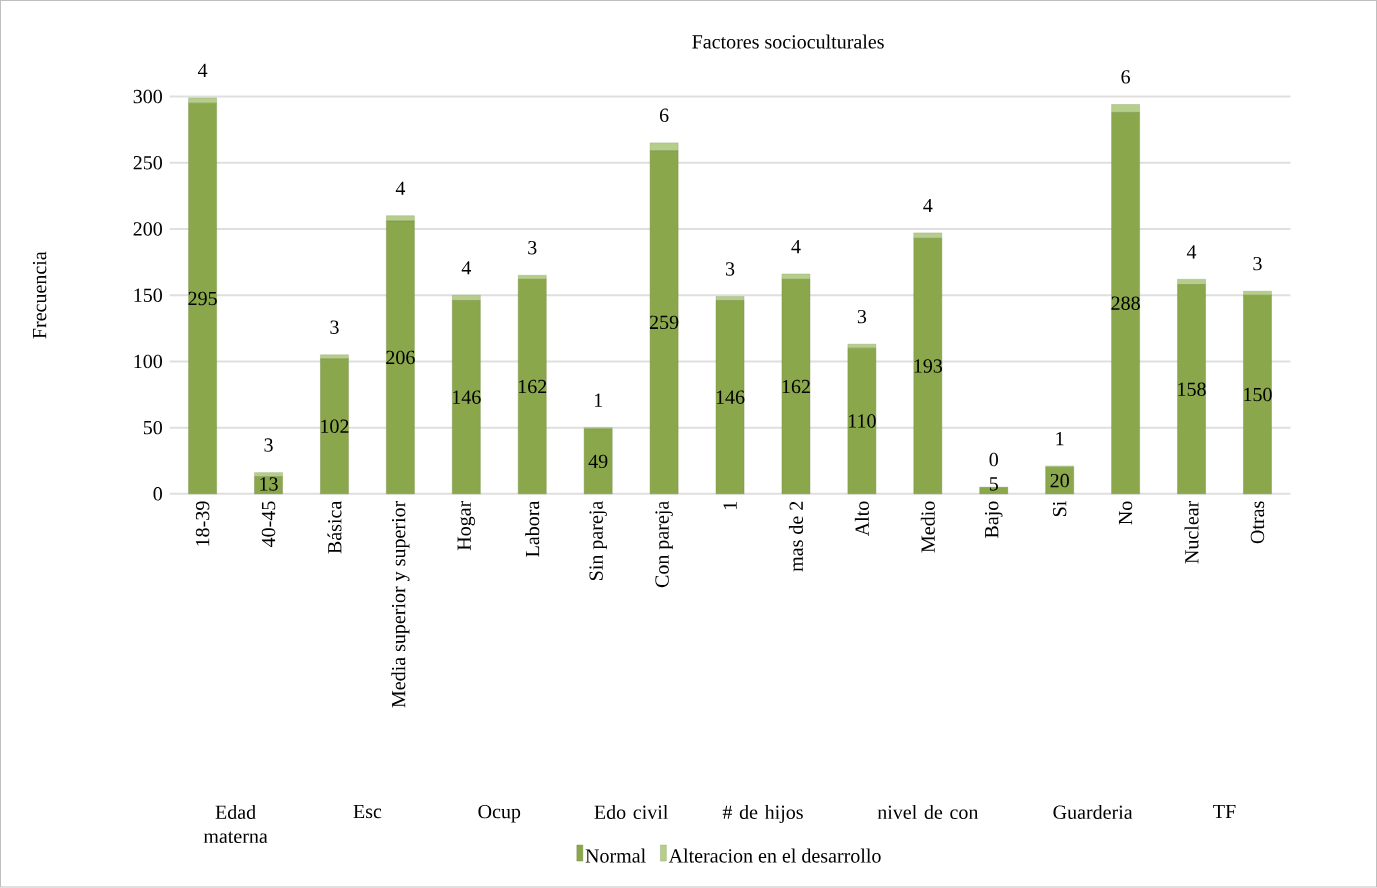  I want to click on data-label: 0, so click(993, 460).